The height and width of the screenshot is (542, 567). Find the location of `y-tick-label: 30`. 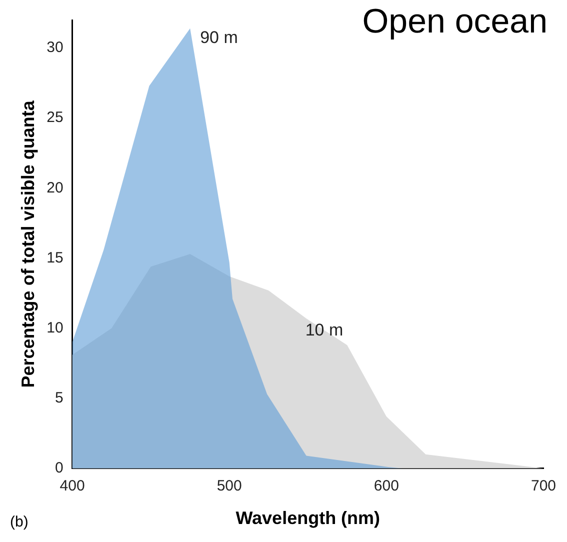

y-tick-label: 30 is located at coordinates (55, 47).